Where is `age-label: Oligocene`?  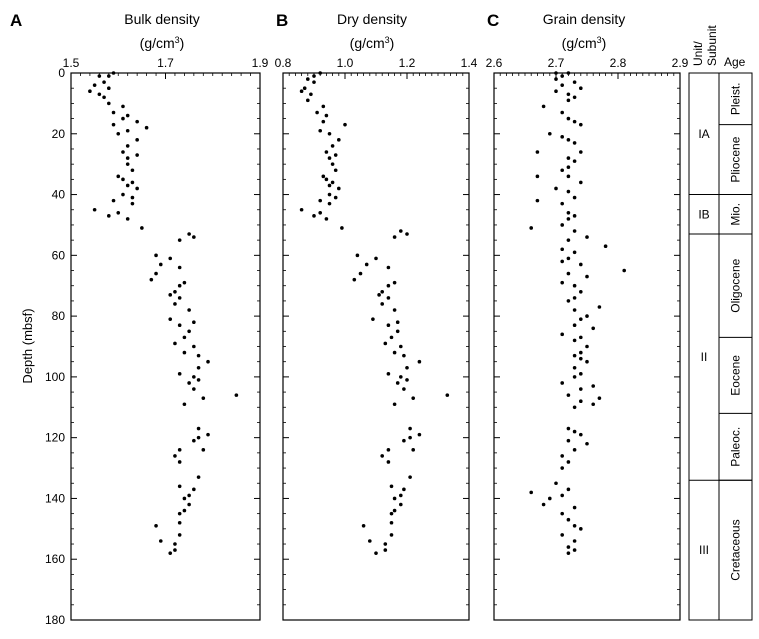
age-label: Oligocene is located at coordinates (736, 285).